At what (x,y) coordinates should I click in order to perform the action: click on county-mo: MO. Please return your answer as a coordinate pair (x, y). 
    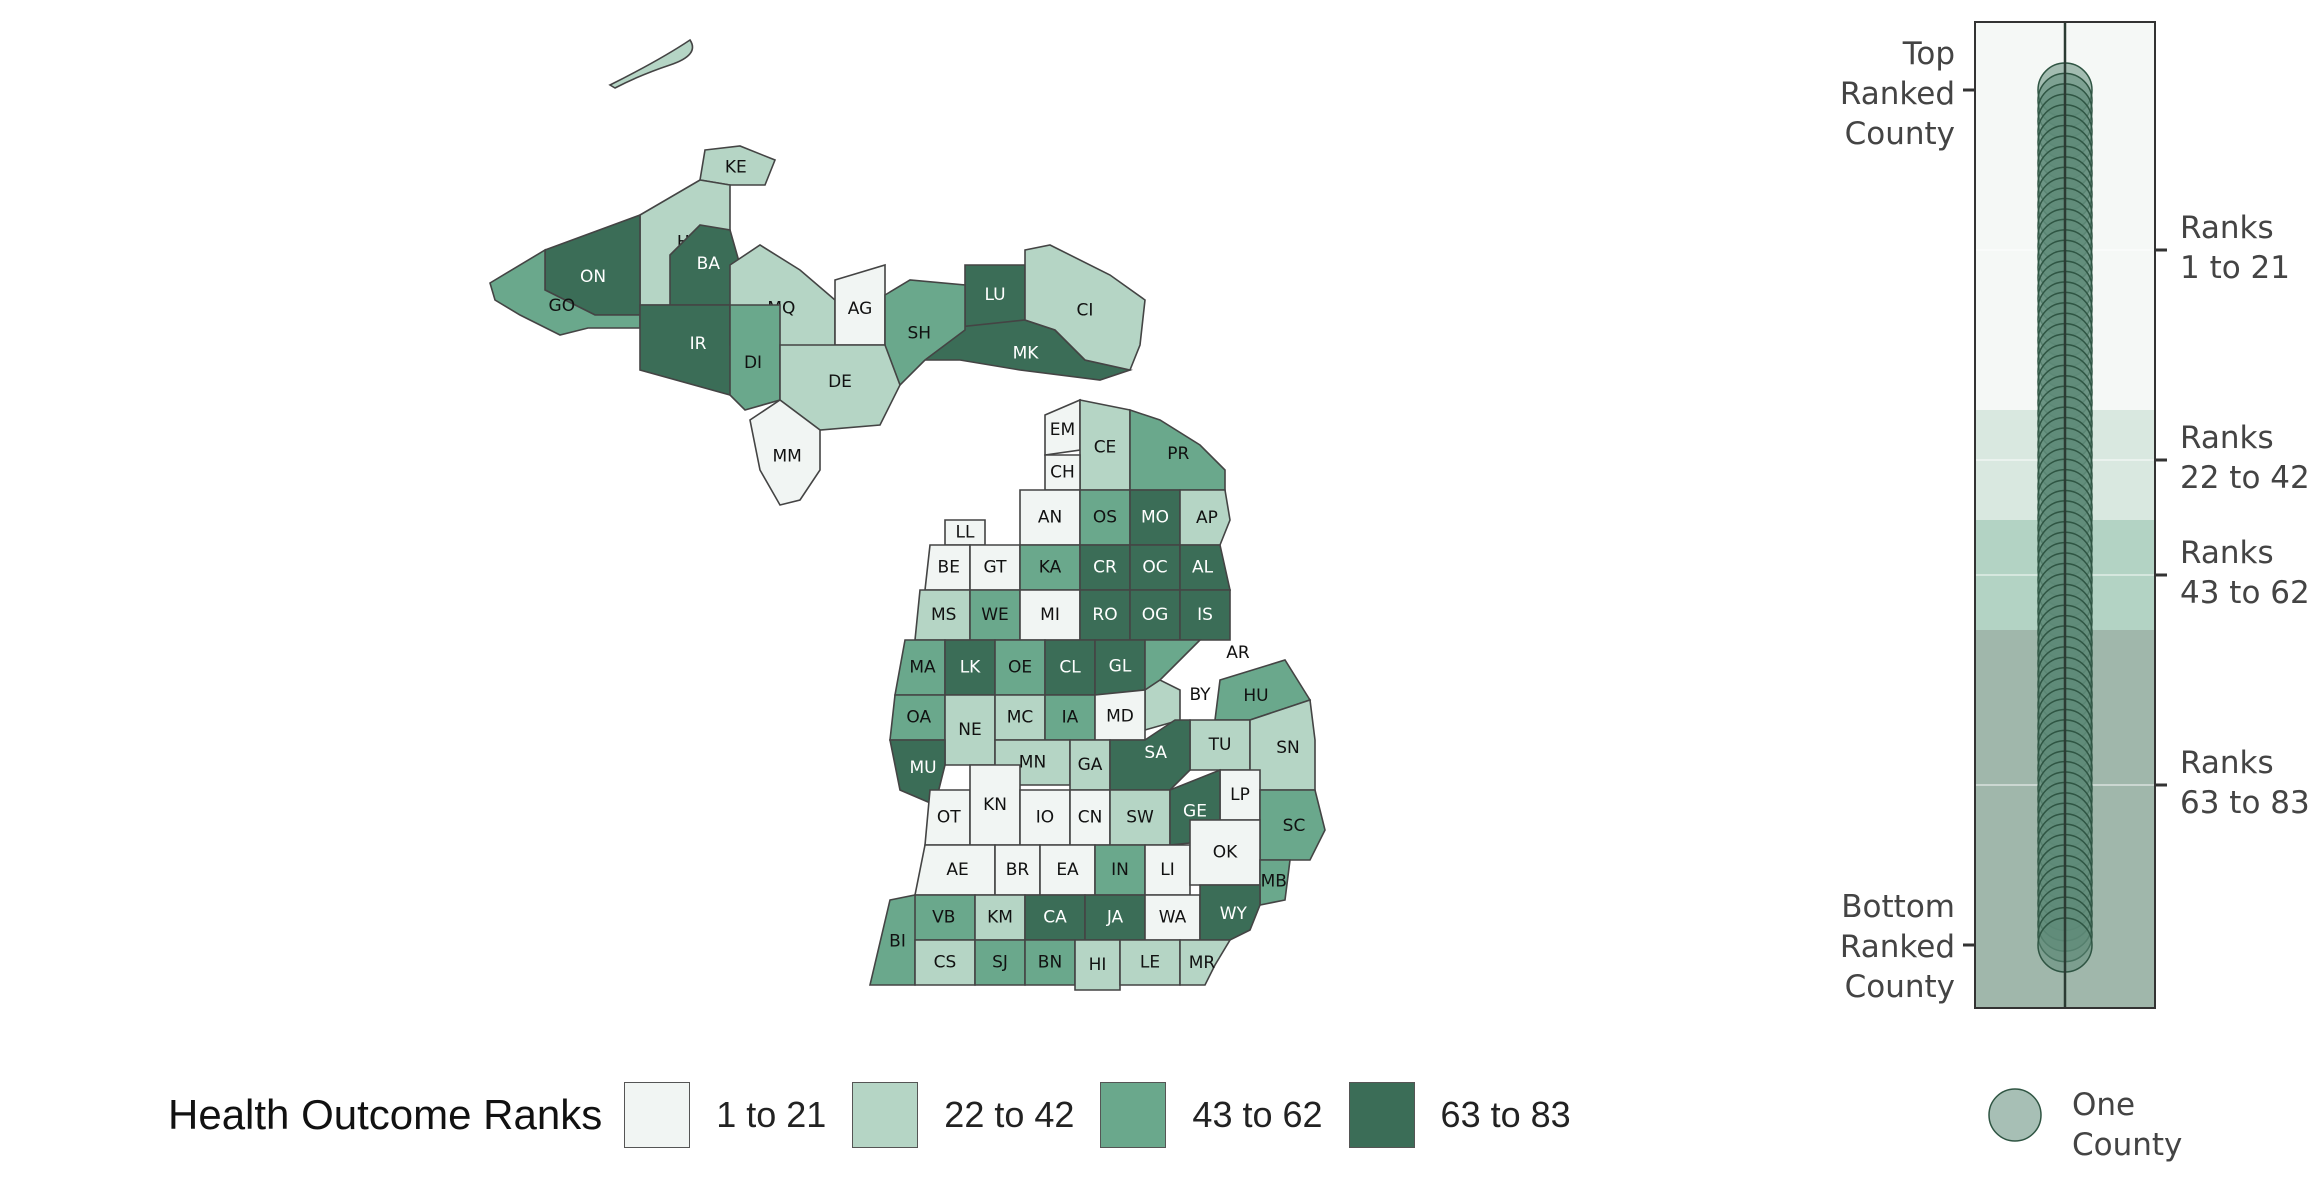
    Looking at the image, I should click on (1155, 517).